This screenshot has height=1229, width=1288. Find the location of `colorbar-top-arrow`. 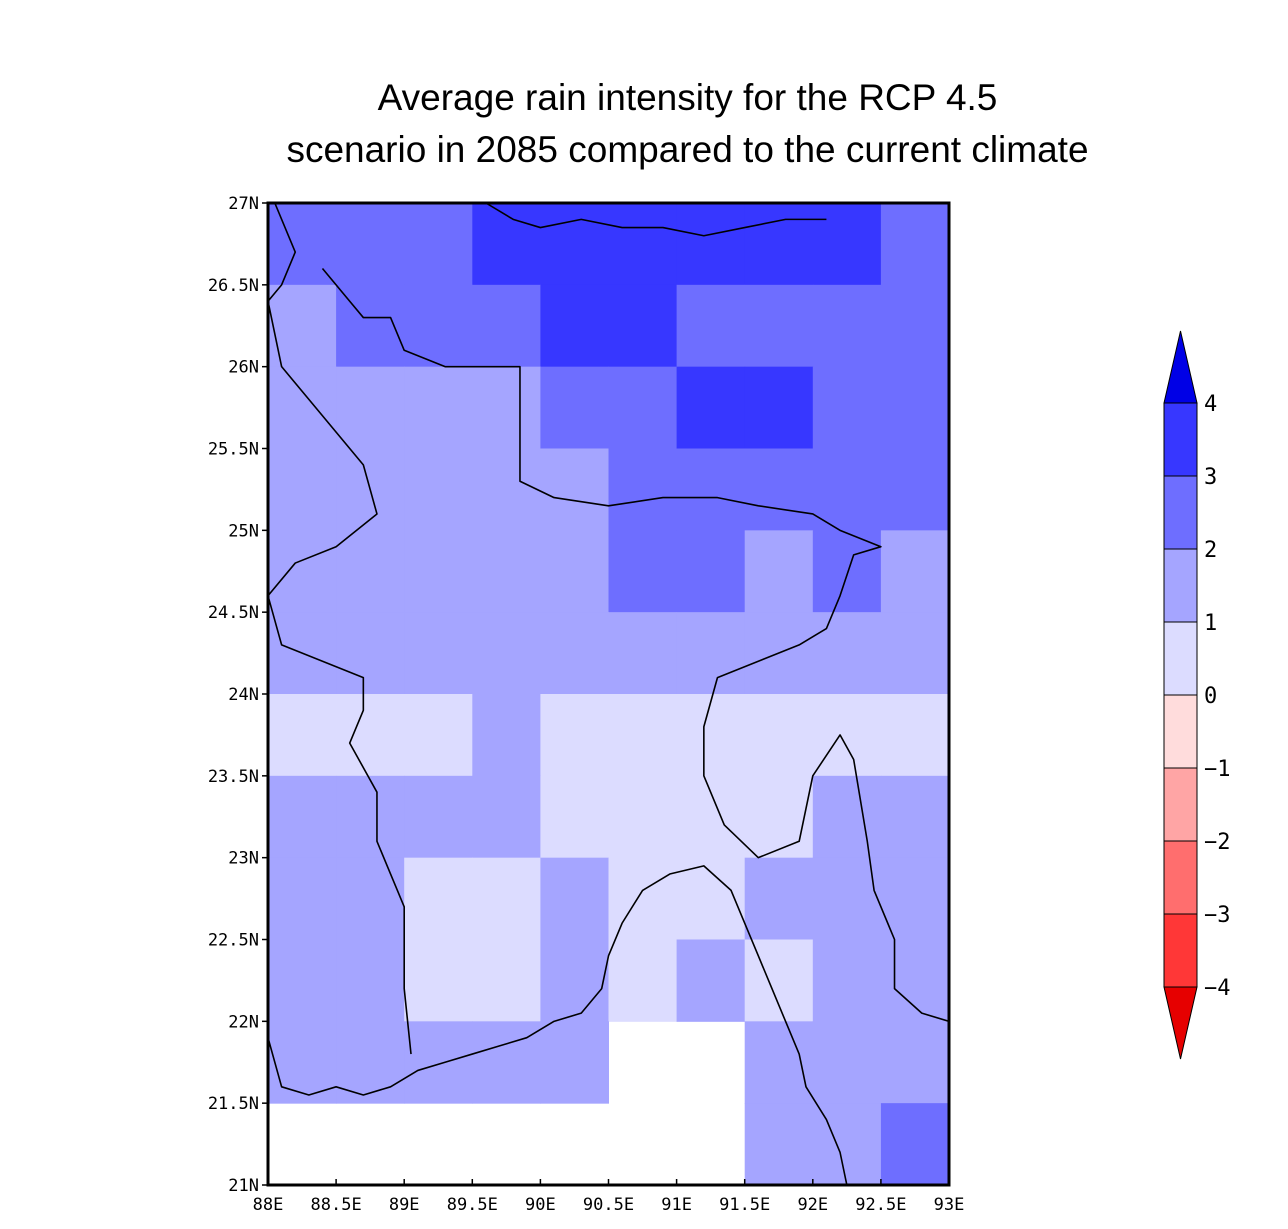

colorbar-top-arrow is located at coordinates (1180, 367).